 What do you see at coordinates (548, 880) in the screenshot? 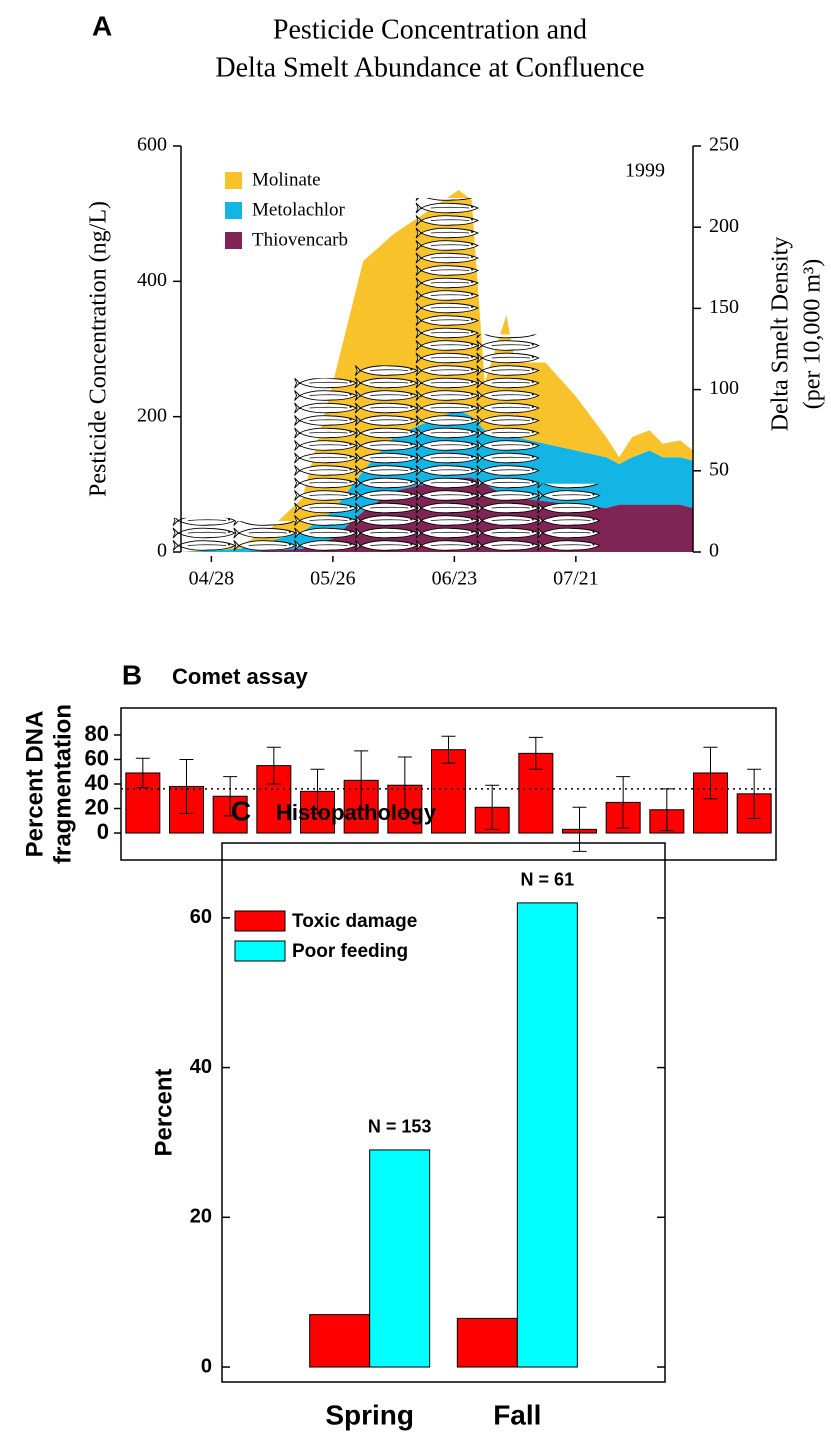
I see `bar-annotation: N = 61` at bounding box center [548, 880].